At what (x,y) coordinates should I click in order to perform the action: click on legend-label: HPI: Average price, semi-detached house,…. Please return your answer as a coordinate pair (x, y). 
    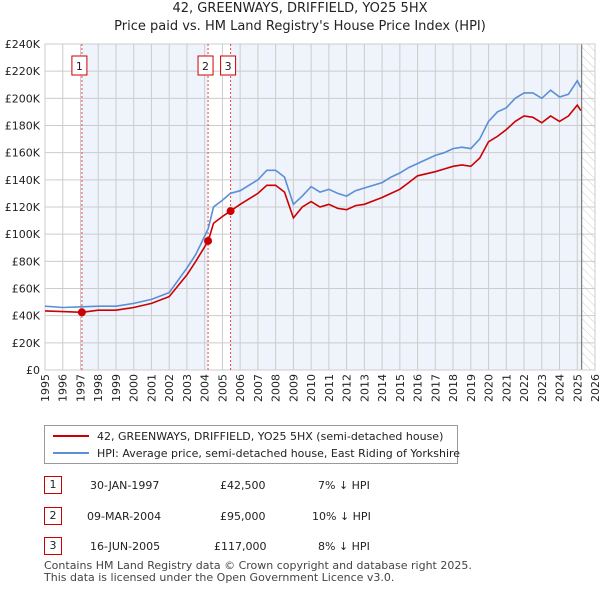
    Looking at the image, I should click on (279, 453).